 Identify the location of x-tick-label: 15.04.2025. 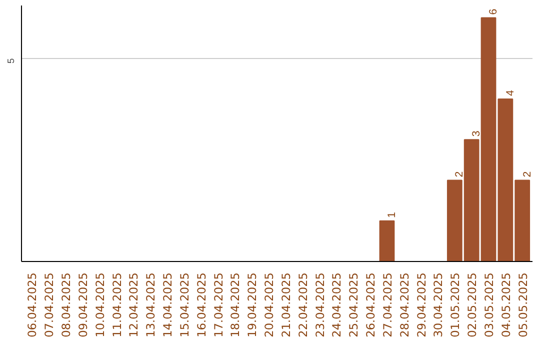
(184, 305).